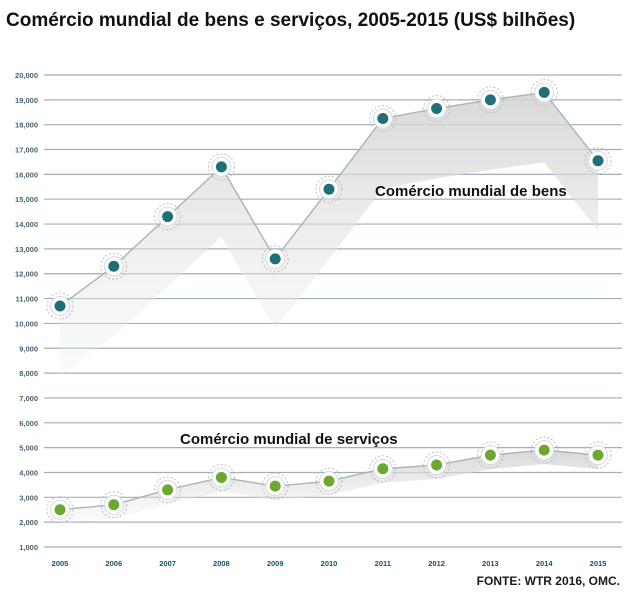 The height and width of the screenshot is (594, 630). I want to click on x-tick-label: 2008, so click(221, 563).